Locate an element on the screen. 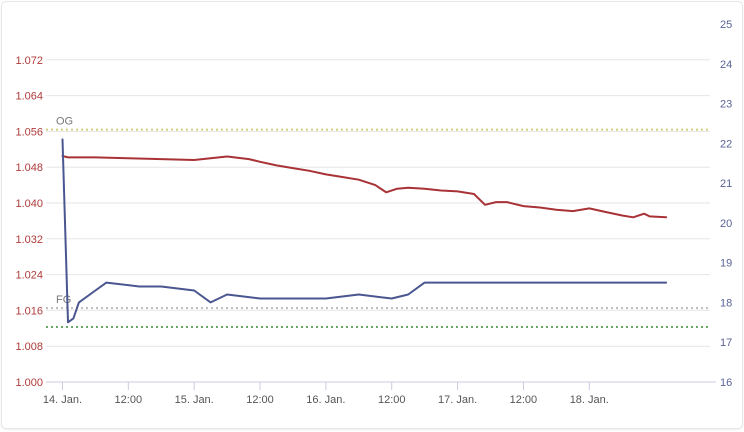 Image resolution: width=744 pixels, height=432 pixels. left-tick-label: 1.040 is located at coordinates (29, 204).